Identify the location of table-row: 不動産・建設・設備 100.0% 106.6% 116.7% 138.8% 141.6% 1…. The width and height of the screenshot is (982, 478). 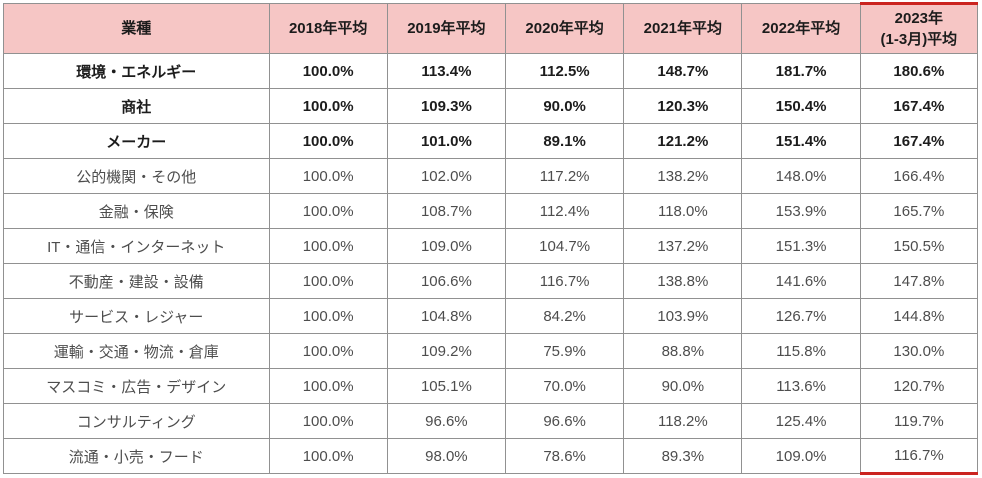
(491, 281).